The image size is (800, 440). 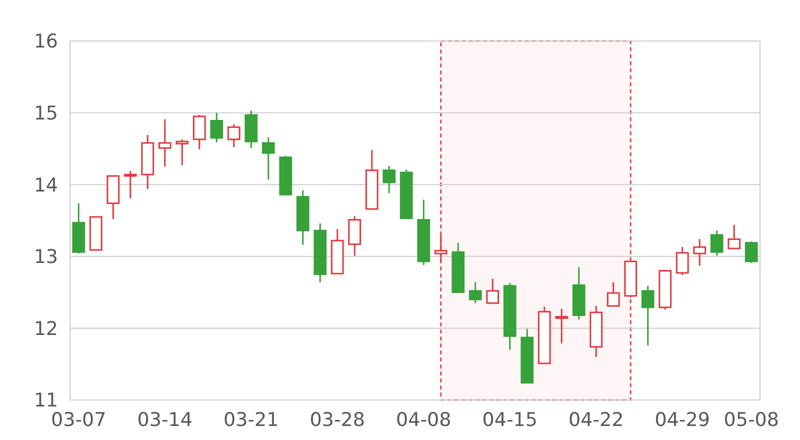 I want to click on x-tick-label: 03-14, so click(x=164, y=420).